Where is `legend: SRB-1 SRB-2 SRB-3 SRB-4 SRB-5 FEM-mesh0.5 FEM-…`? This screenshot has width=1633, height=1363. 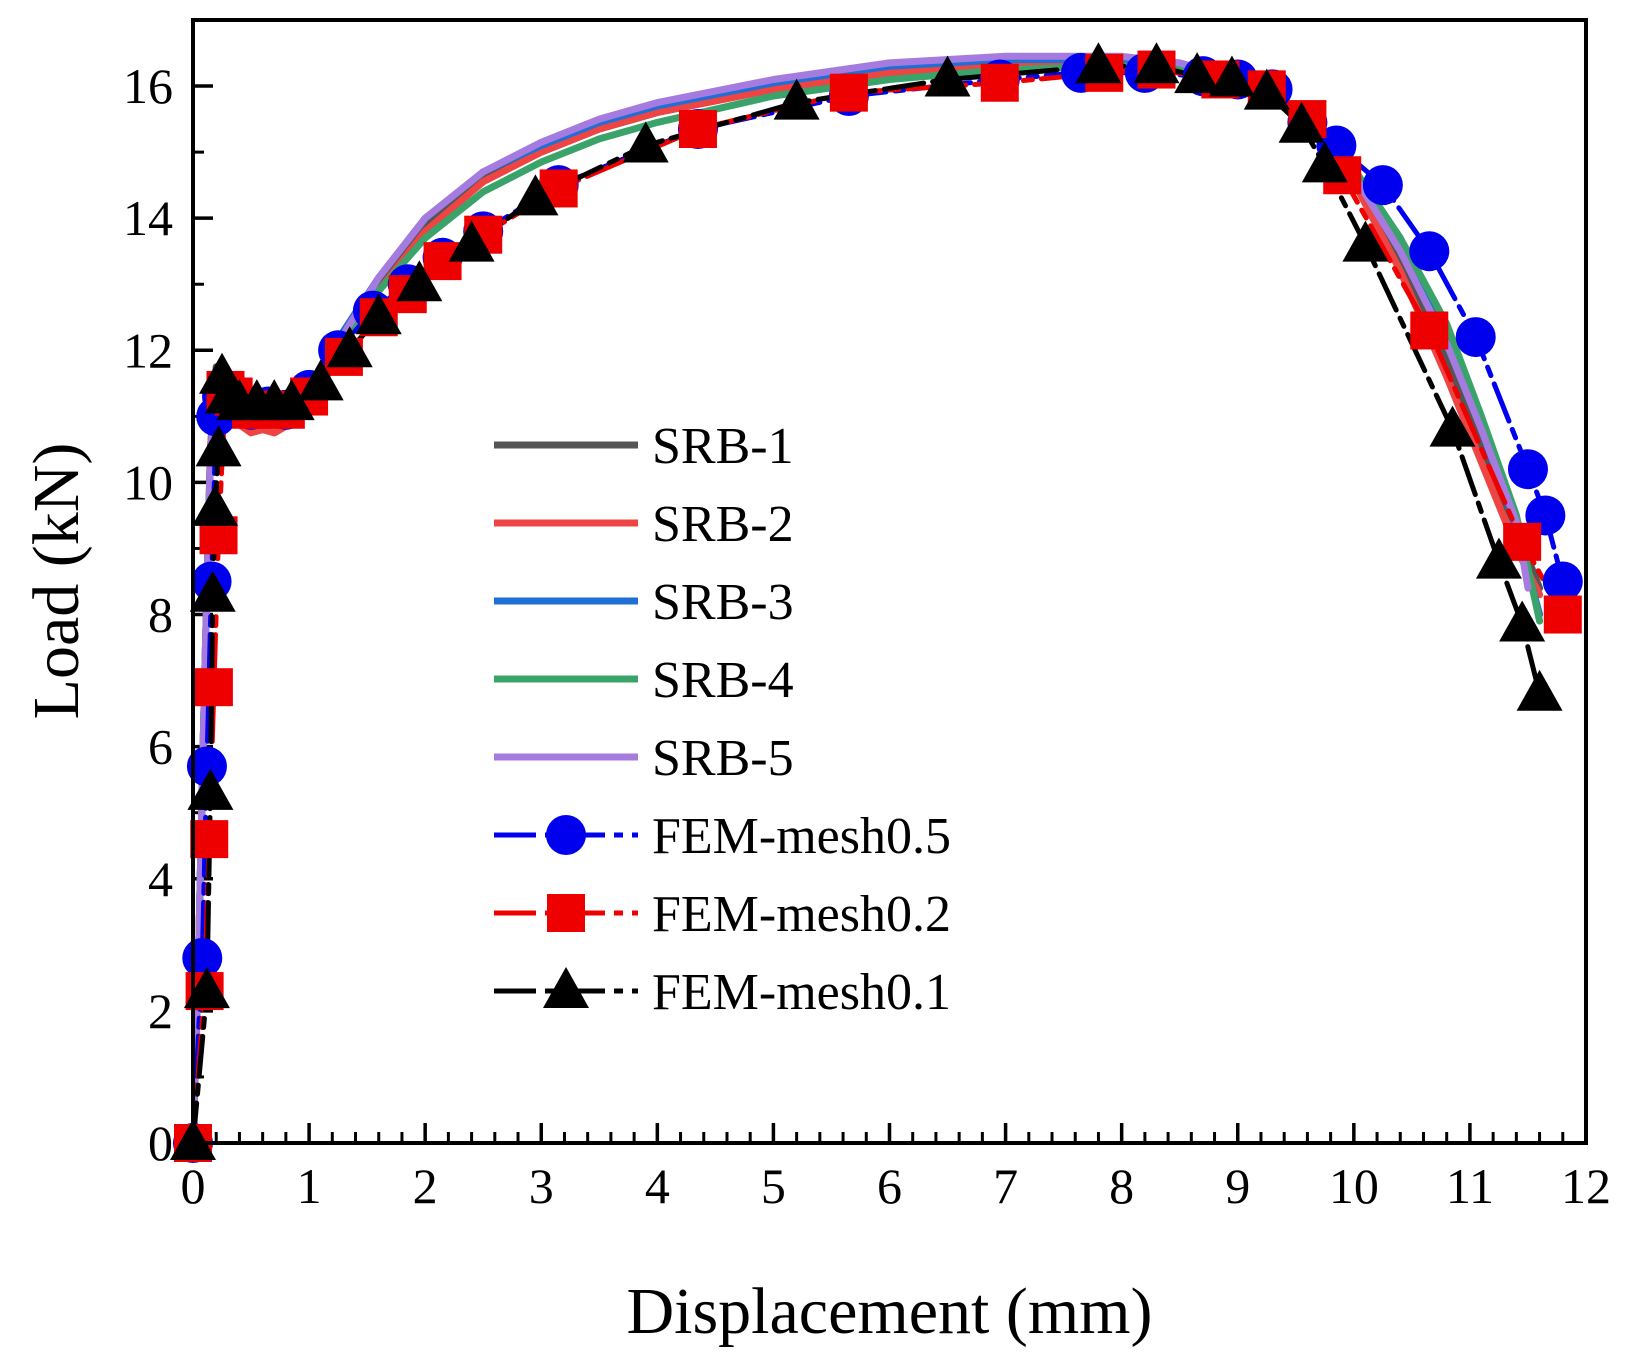
legend: SRB-1 SRB-2 SRB-3 SRB-4 SRB-5 FEM-mesh0.5 FEM-… is located at coordinates (722, 719).